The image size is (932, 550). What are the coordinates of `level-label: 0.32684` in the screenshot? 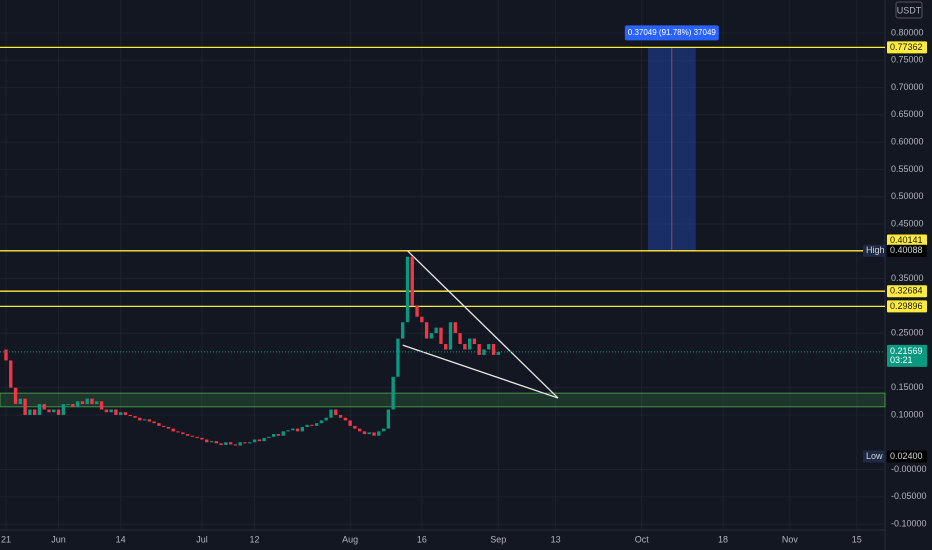 It's located at (906, 291).